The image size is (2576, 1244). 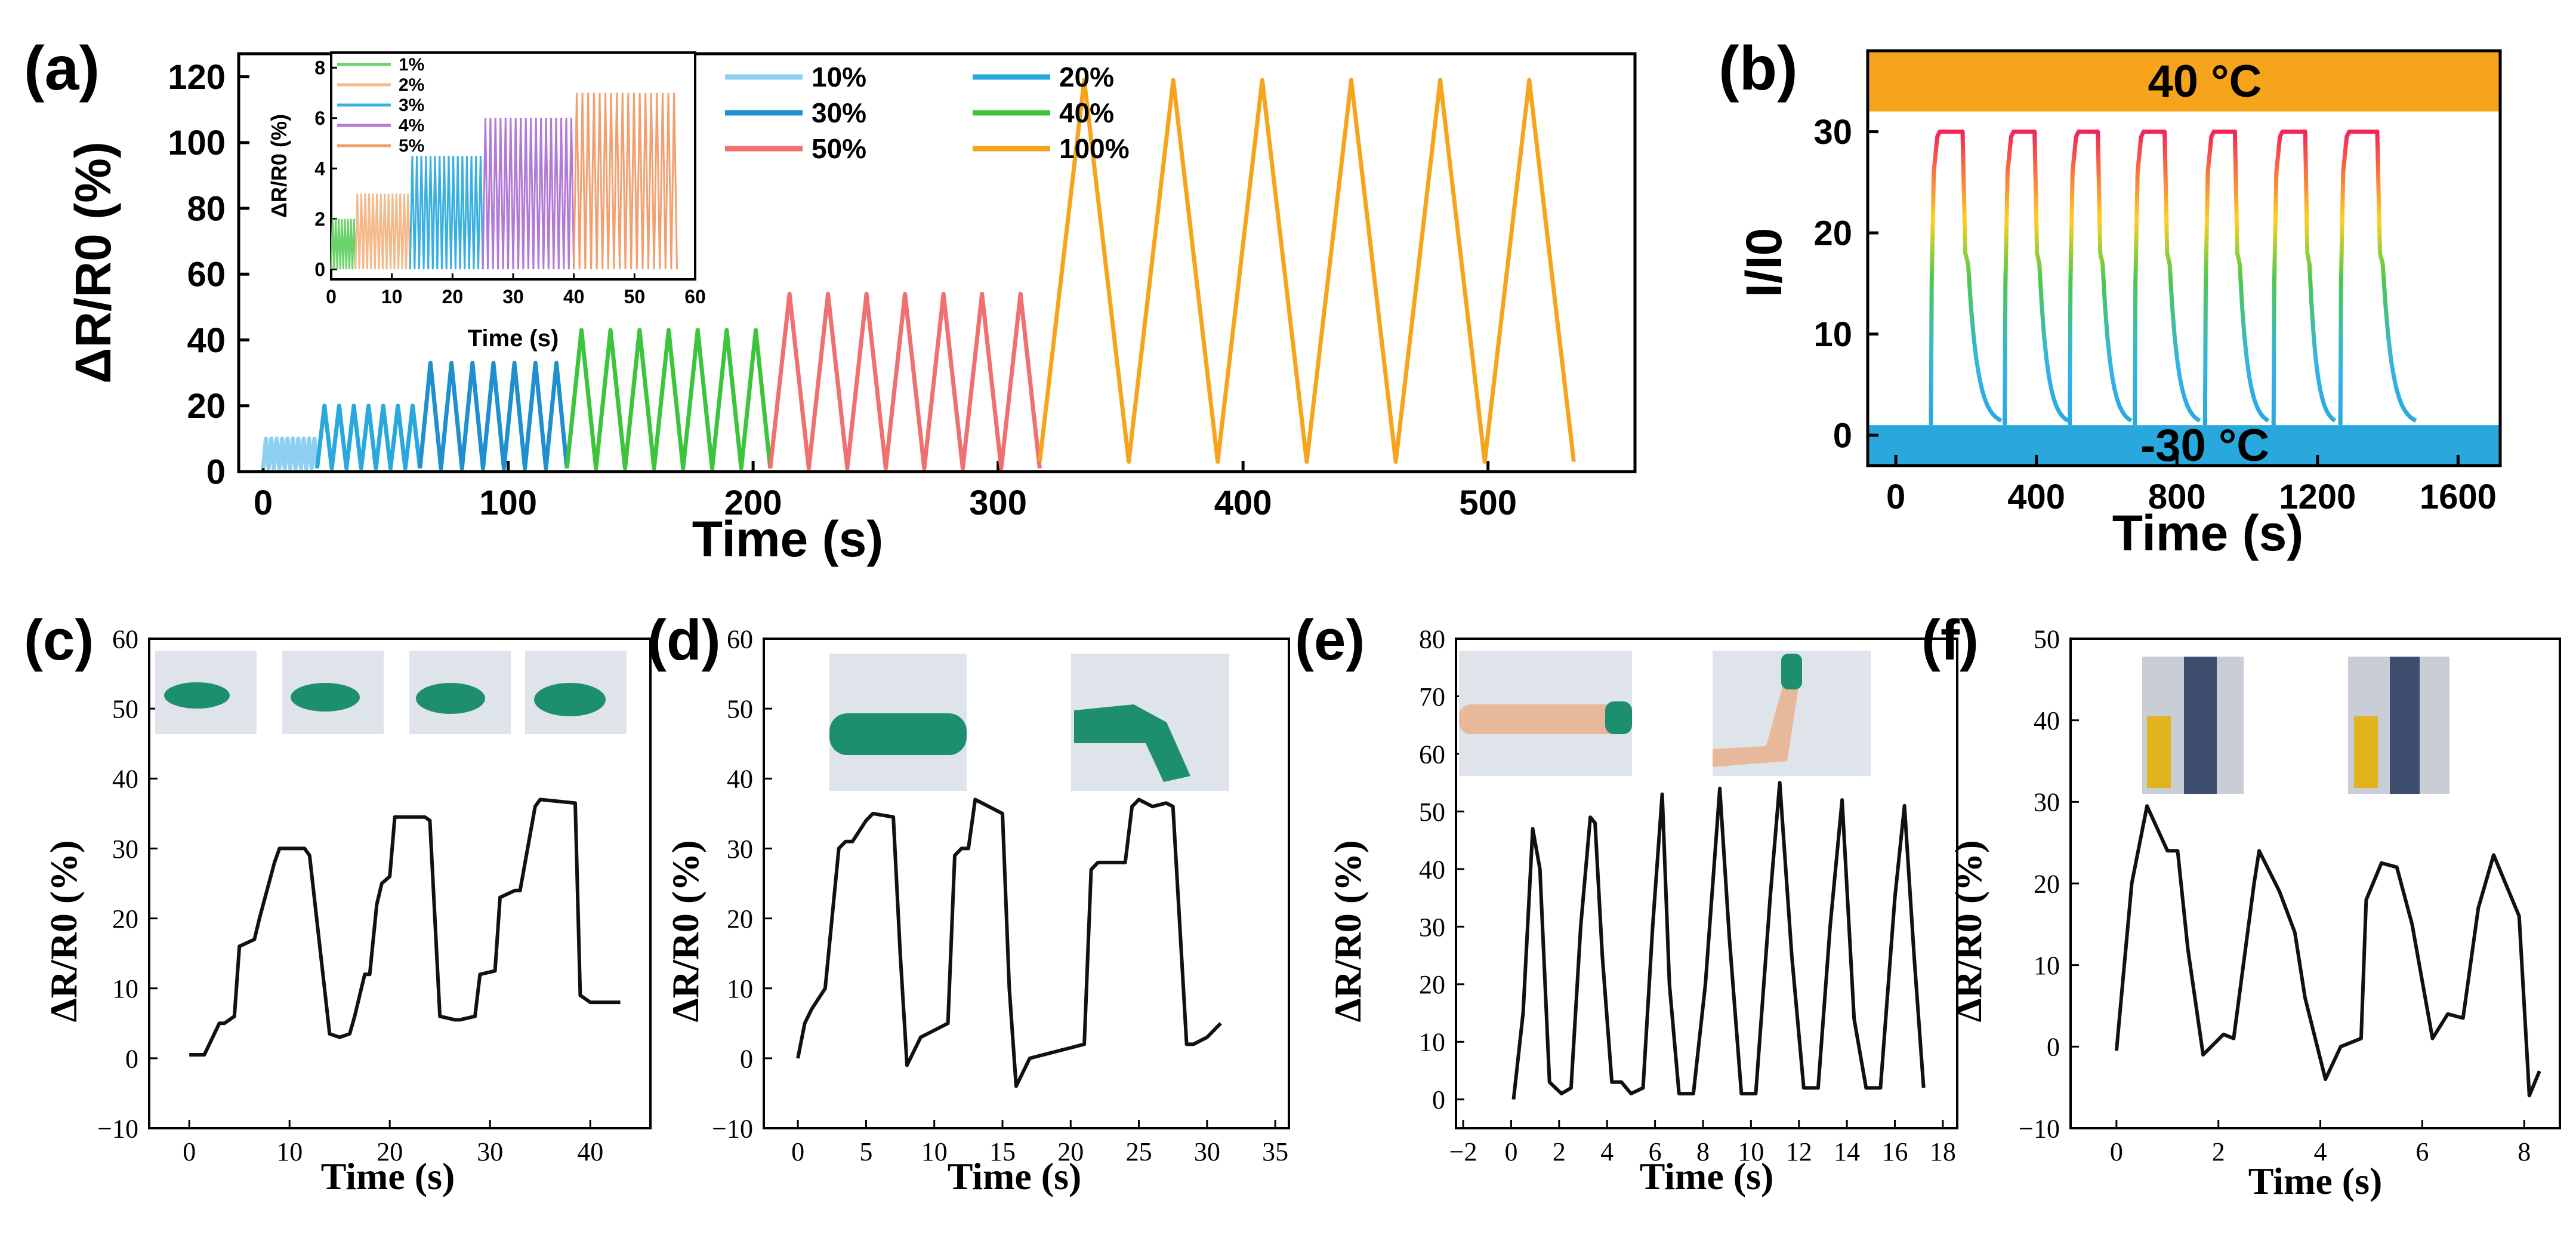 I want to click on panel-d-ylabel: ΔR/R0 (%), so click(x=685, y=931).